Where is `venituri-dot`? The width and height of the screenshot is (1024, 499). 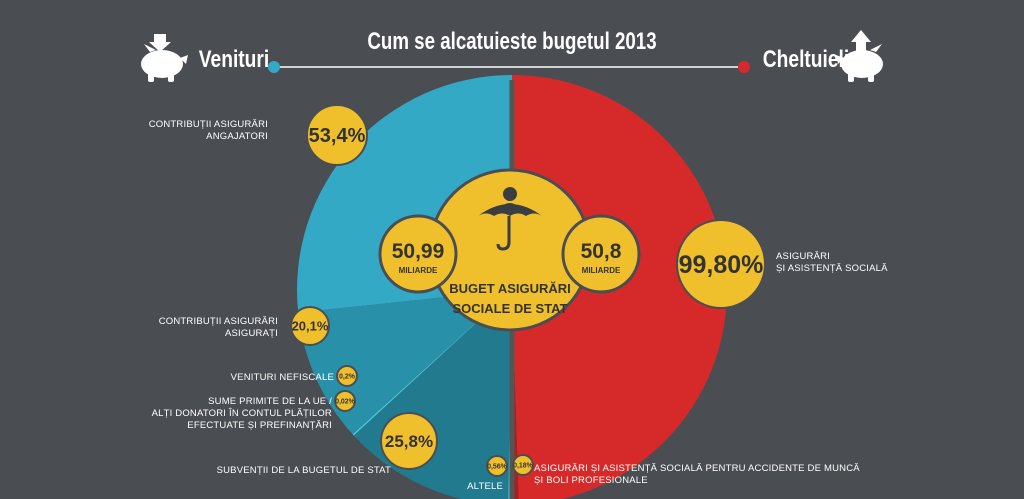
venituri-dot is located at coordinates (274, 67).